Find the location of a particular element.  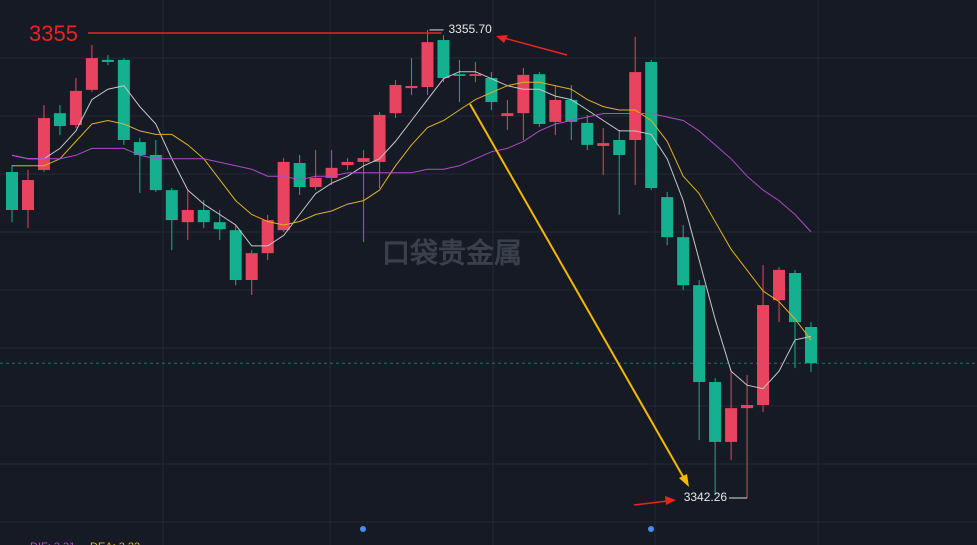

low-label: 3342.26 is located at coordinates (706, 497).